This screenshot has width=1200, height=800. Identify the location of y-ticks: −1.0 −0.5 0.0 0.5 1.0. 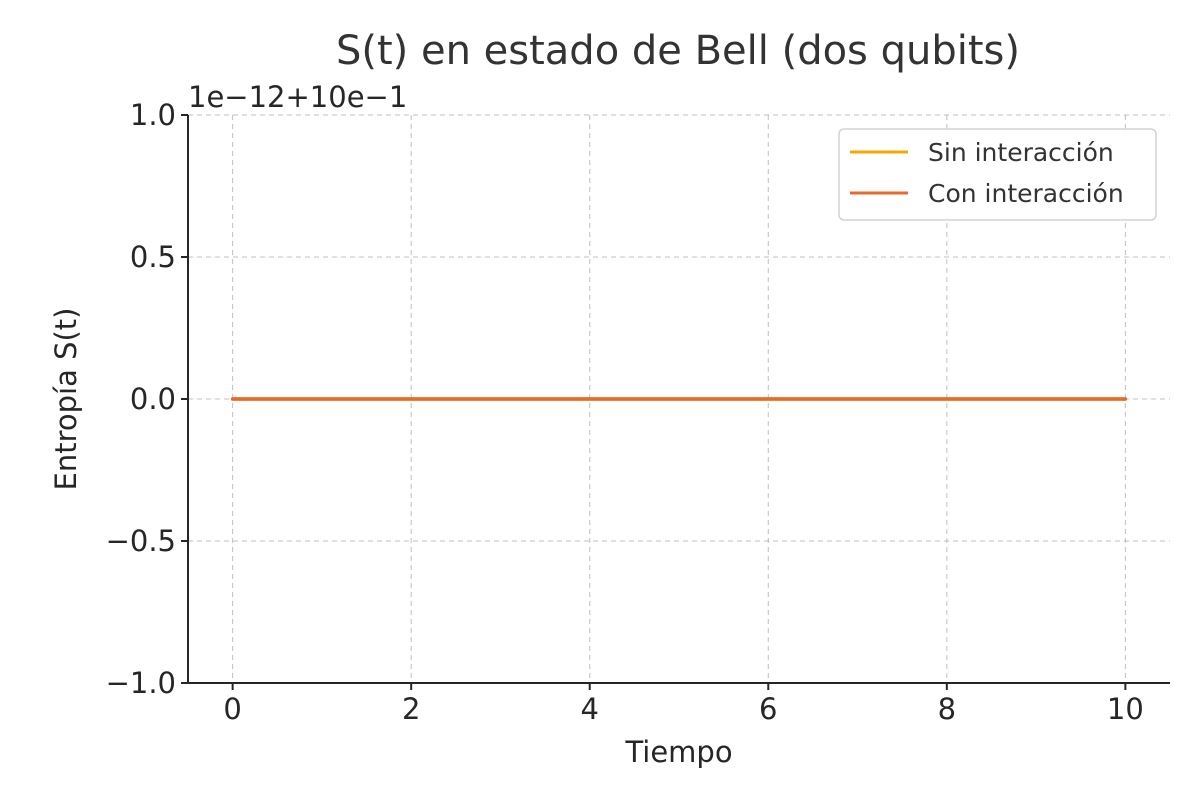
(147, 399).